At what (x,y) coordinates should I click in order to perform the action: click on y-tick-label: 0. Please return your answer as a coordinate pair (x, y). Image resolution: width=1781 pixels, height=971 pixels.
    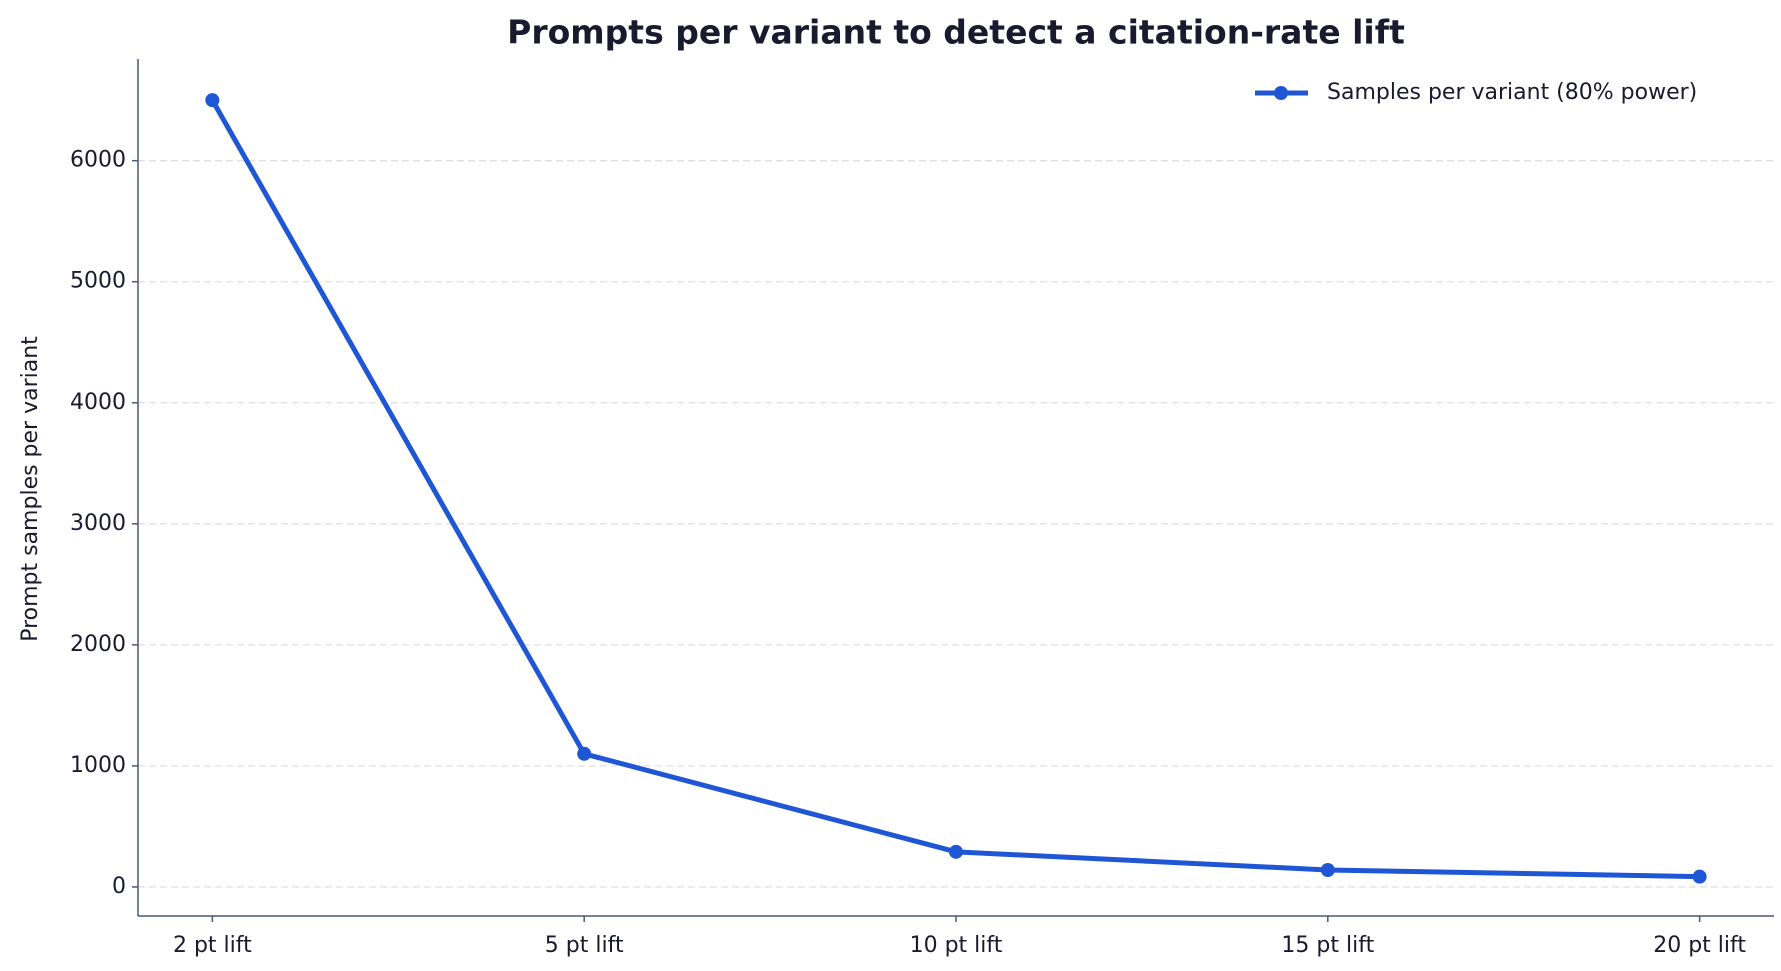
    Looking at the image, I should click on (119, 886).